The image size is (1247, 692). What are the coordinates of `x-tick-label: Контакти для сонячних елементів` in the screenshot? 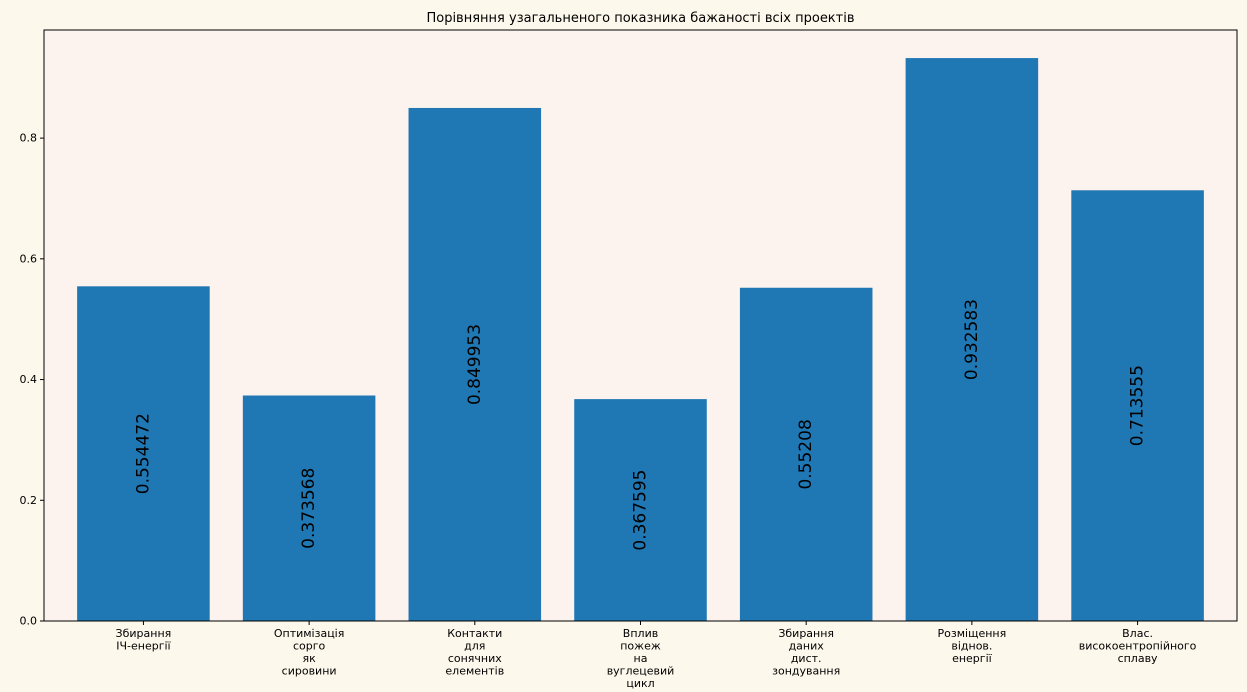 It's located at (474, 652).